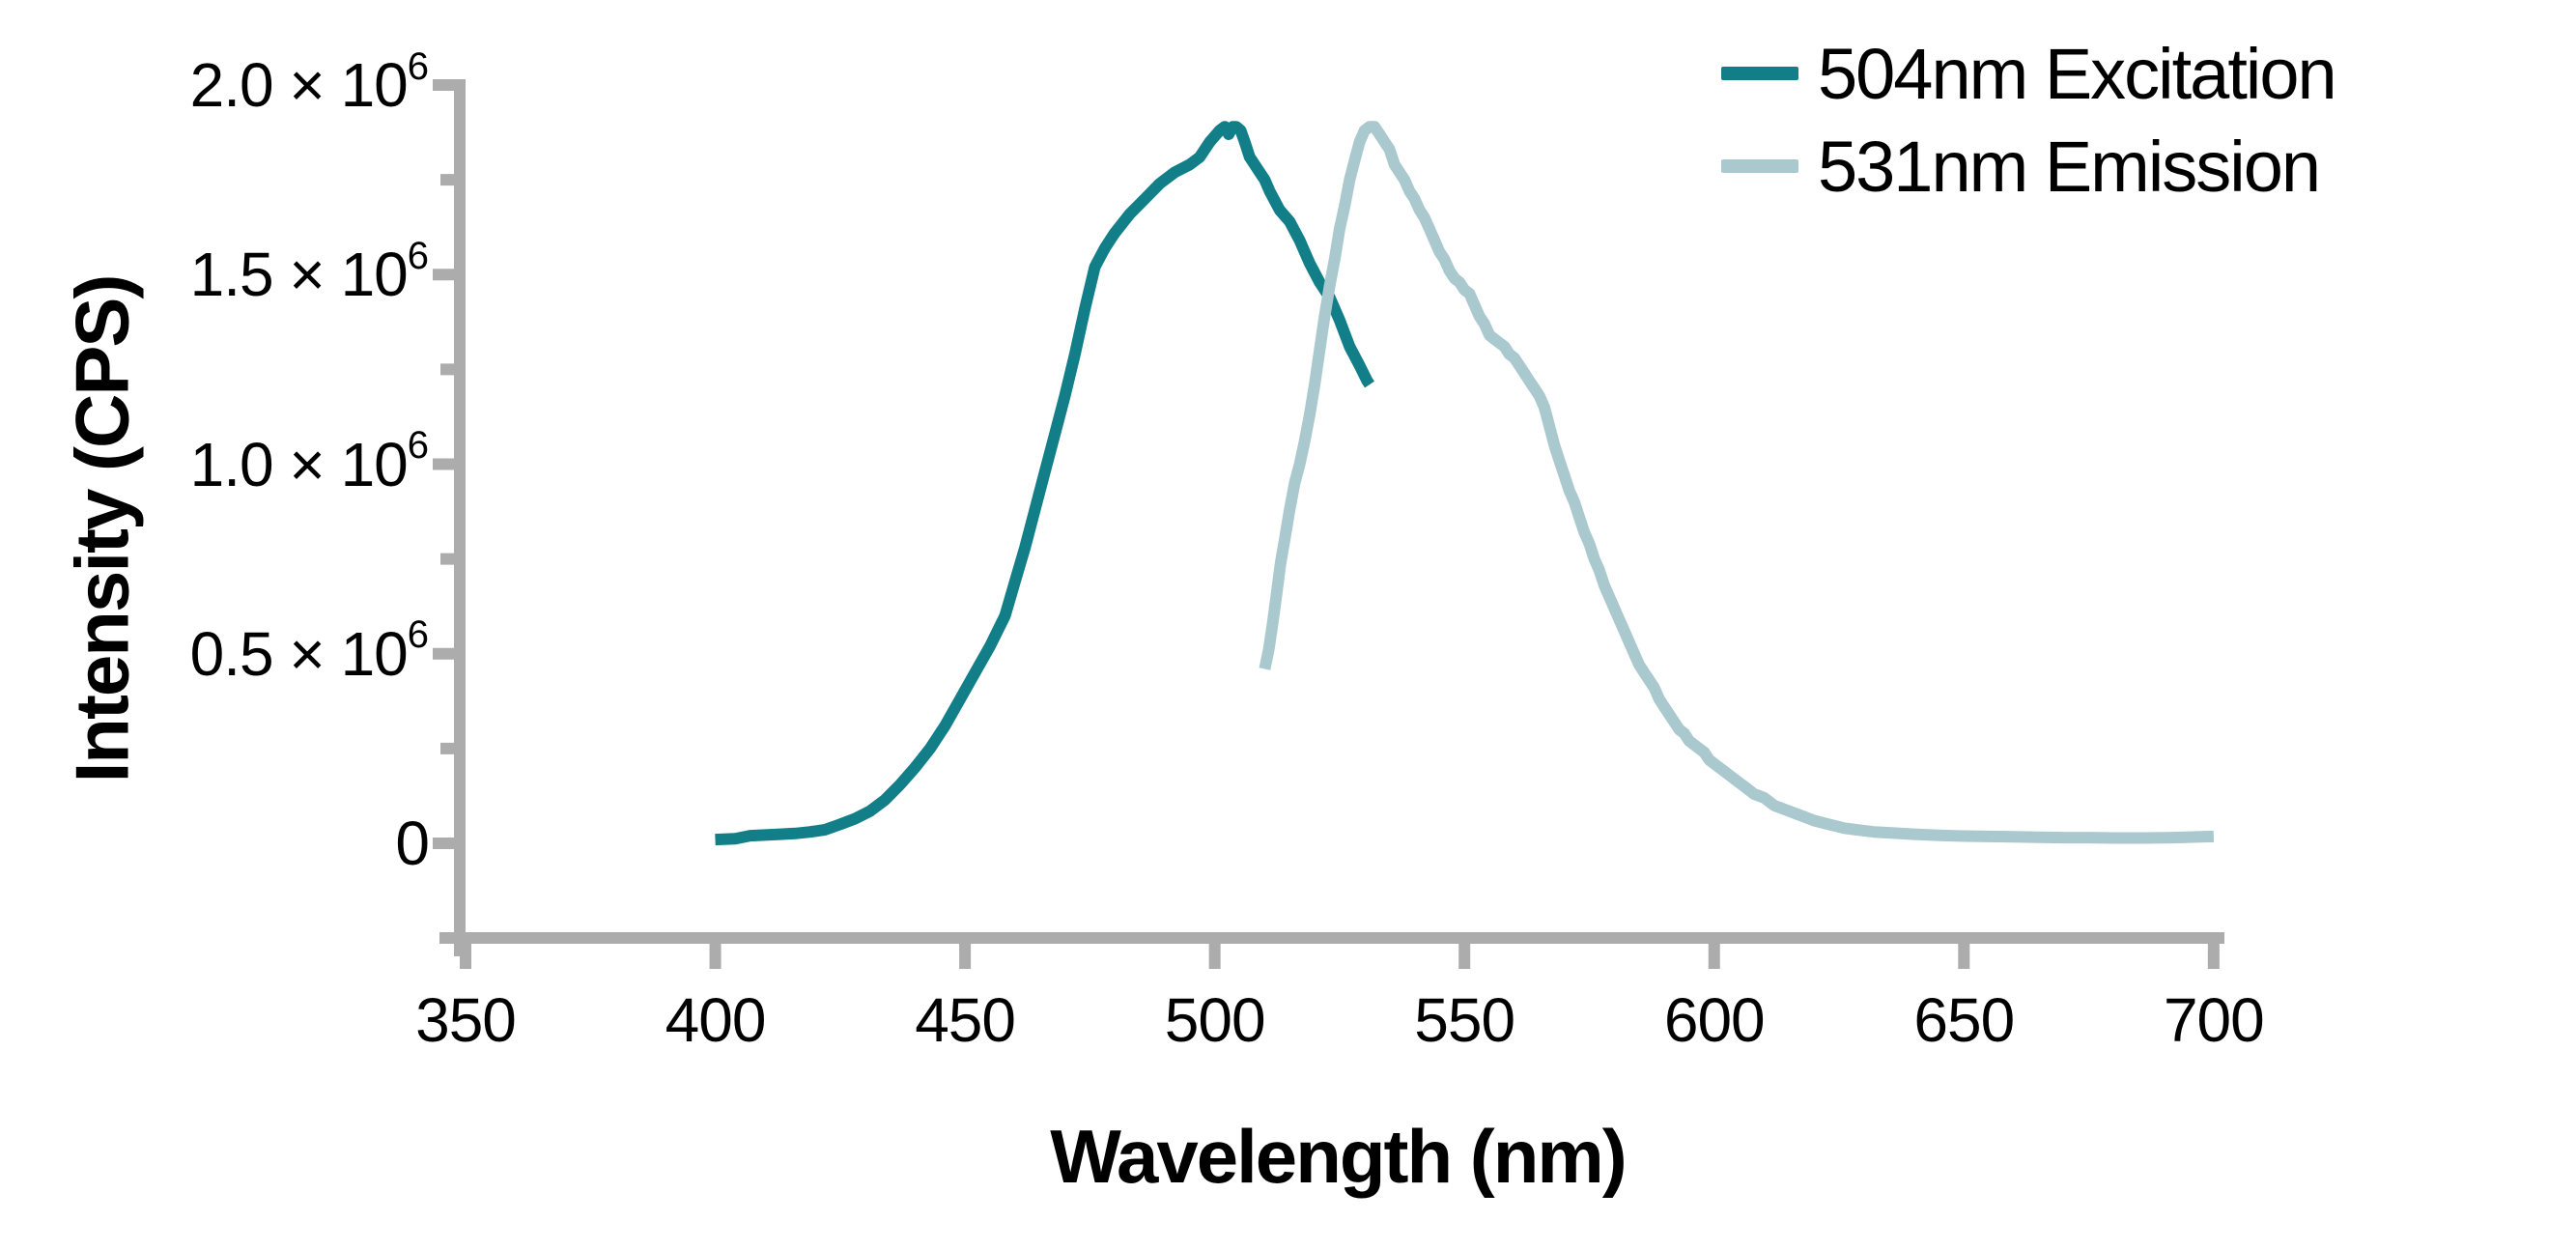  Describe the element at coordinates (1714, 1020) in the screenshot. I see `x-tick-label: 600` at that location.